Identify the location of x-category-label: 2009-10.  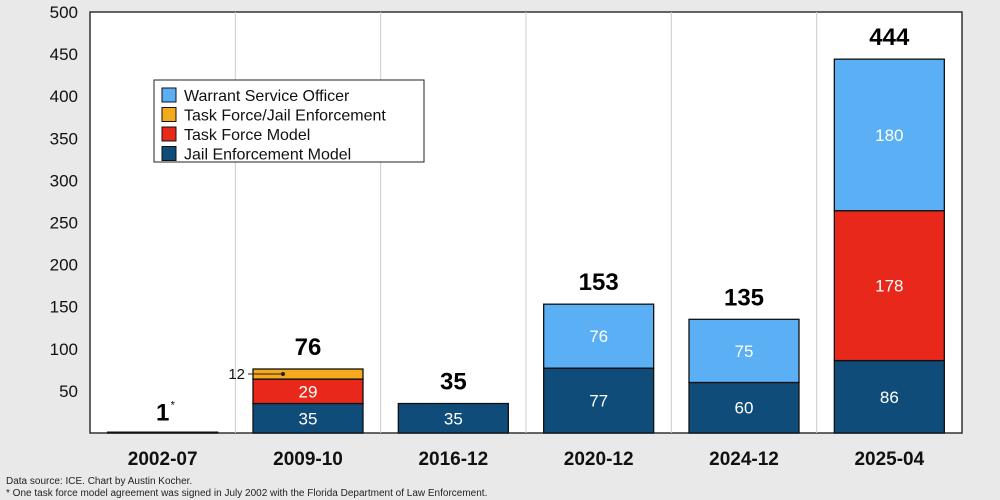
(308, 459).